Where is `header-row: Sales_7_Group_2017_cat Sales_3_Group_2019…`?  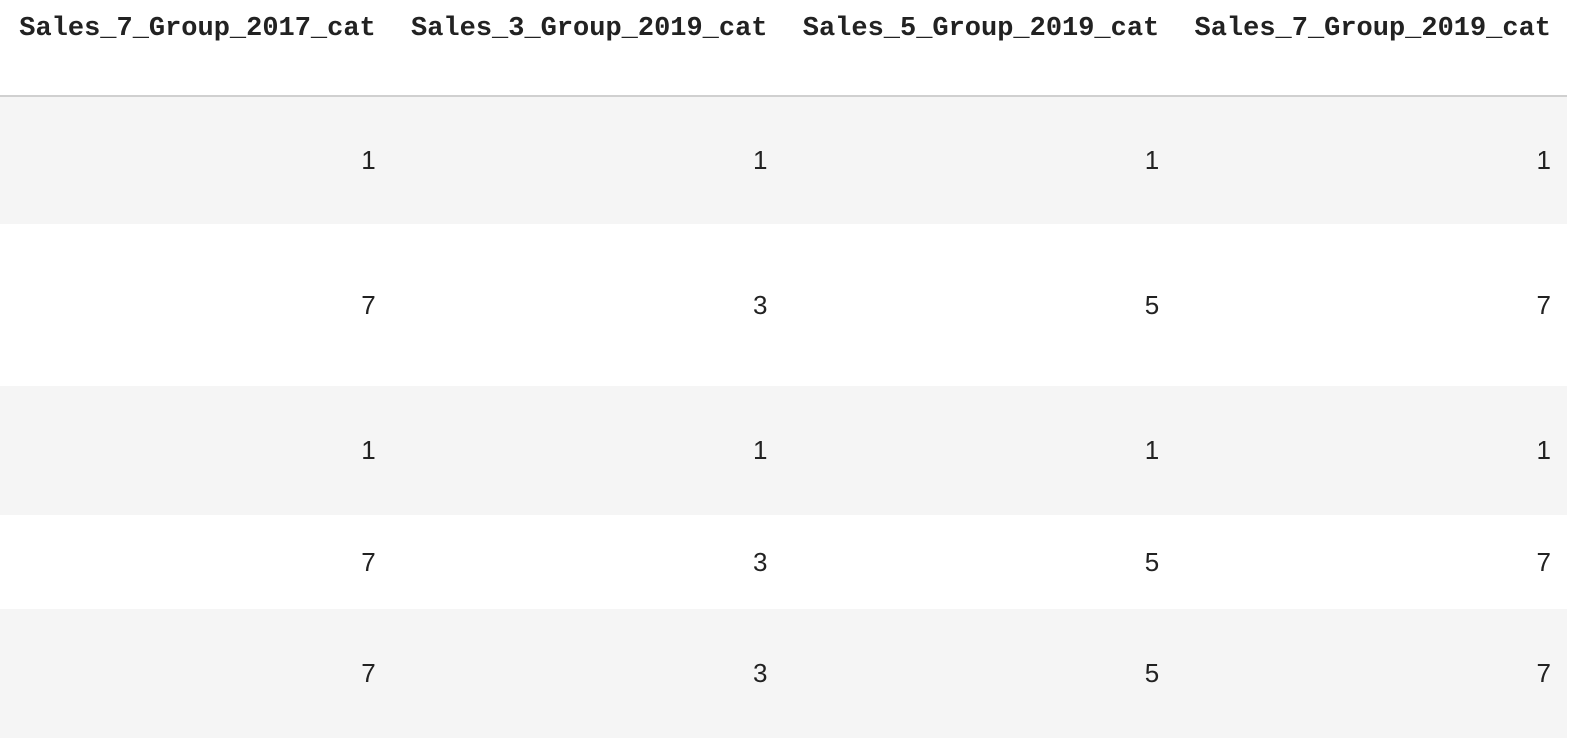 header-row: Sales_7_Group_2017_cat Sales_3_Group_2019… is located at coordinates (783, 48).